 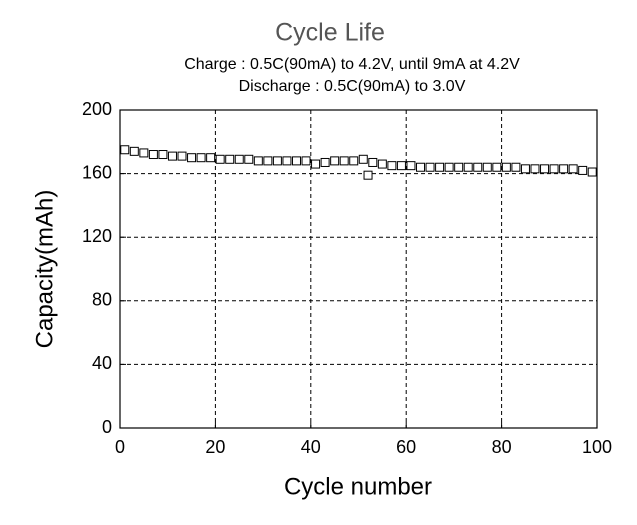 What do you see at coordinates (358, 486) in the screenshot?
I see `x-axis-label: Cycle number` at bounding box center [358, 486].